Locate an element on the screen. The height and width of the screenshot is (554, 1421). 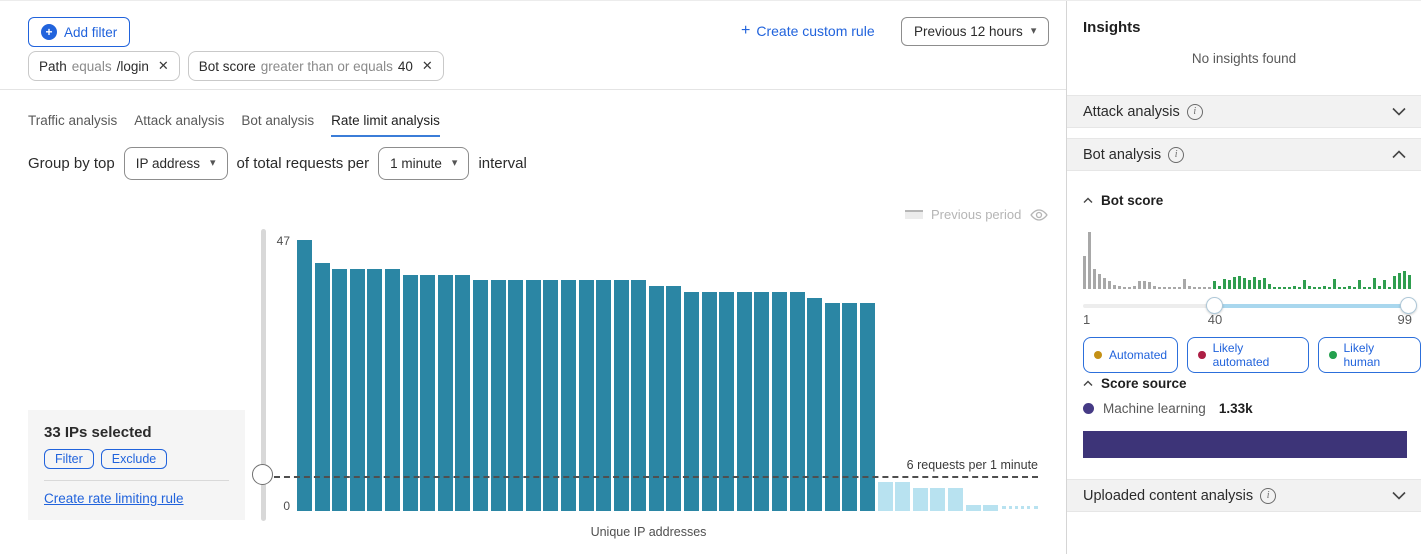
threshold-slider-track is located at coordinates (263, 375).